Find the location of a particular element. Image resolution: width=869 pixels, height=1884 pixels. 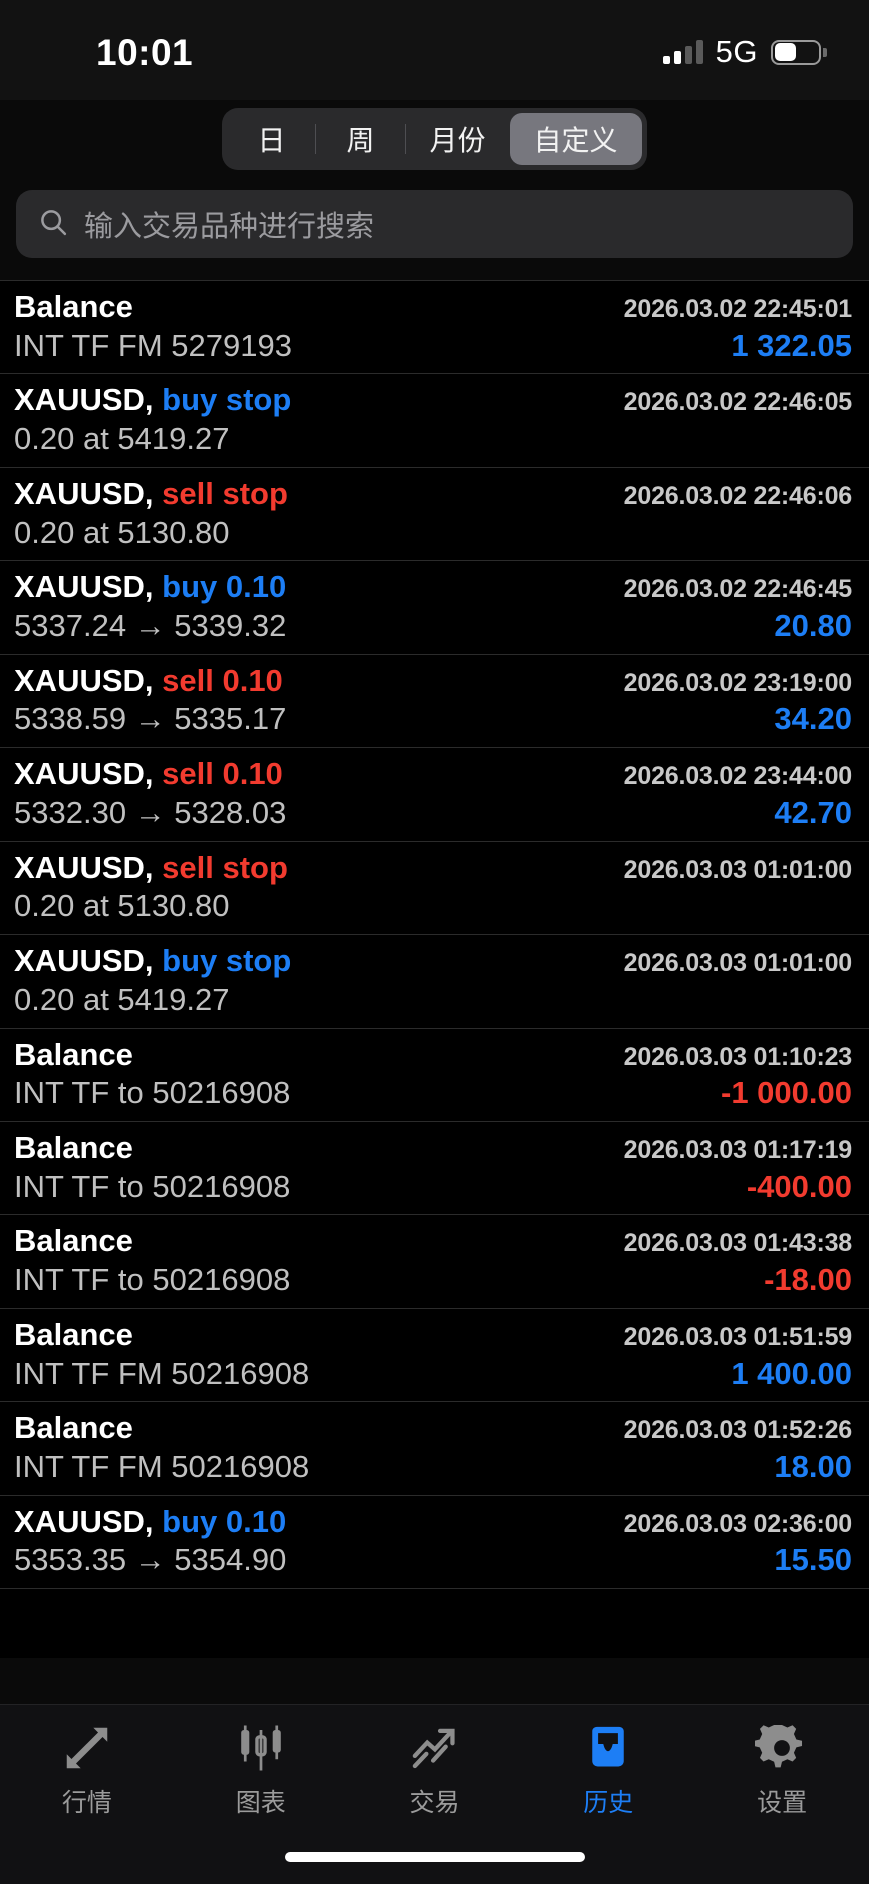

bottom-tab-bar: 行情 图表 is located at coordinates (434, 1794).